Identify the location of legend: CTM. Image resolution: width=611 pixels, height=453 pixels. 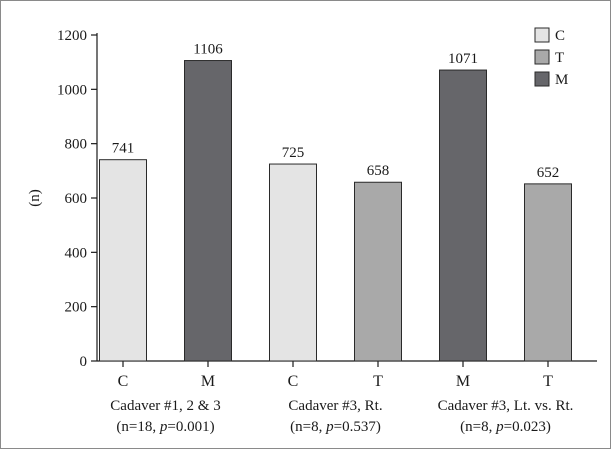
(551, 57).